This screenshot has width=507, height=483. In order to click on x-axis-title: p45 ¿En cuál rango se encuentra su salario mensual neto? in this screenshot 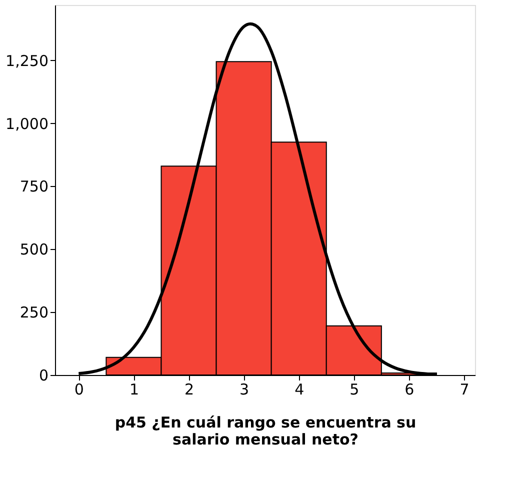, I will do `click(265, 431)`.